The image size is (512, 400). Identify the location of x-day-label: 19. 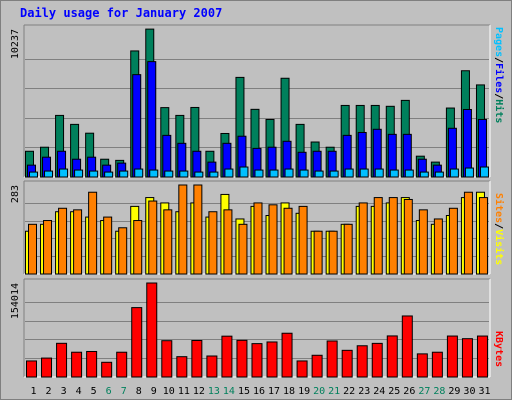
(304, 391).